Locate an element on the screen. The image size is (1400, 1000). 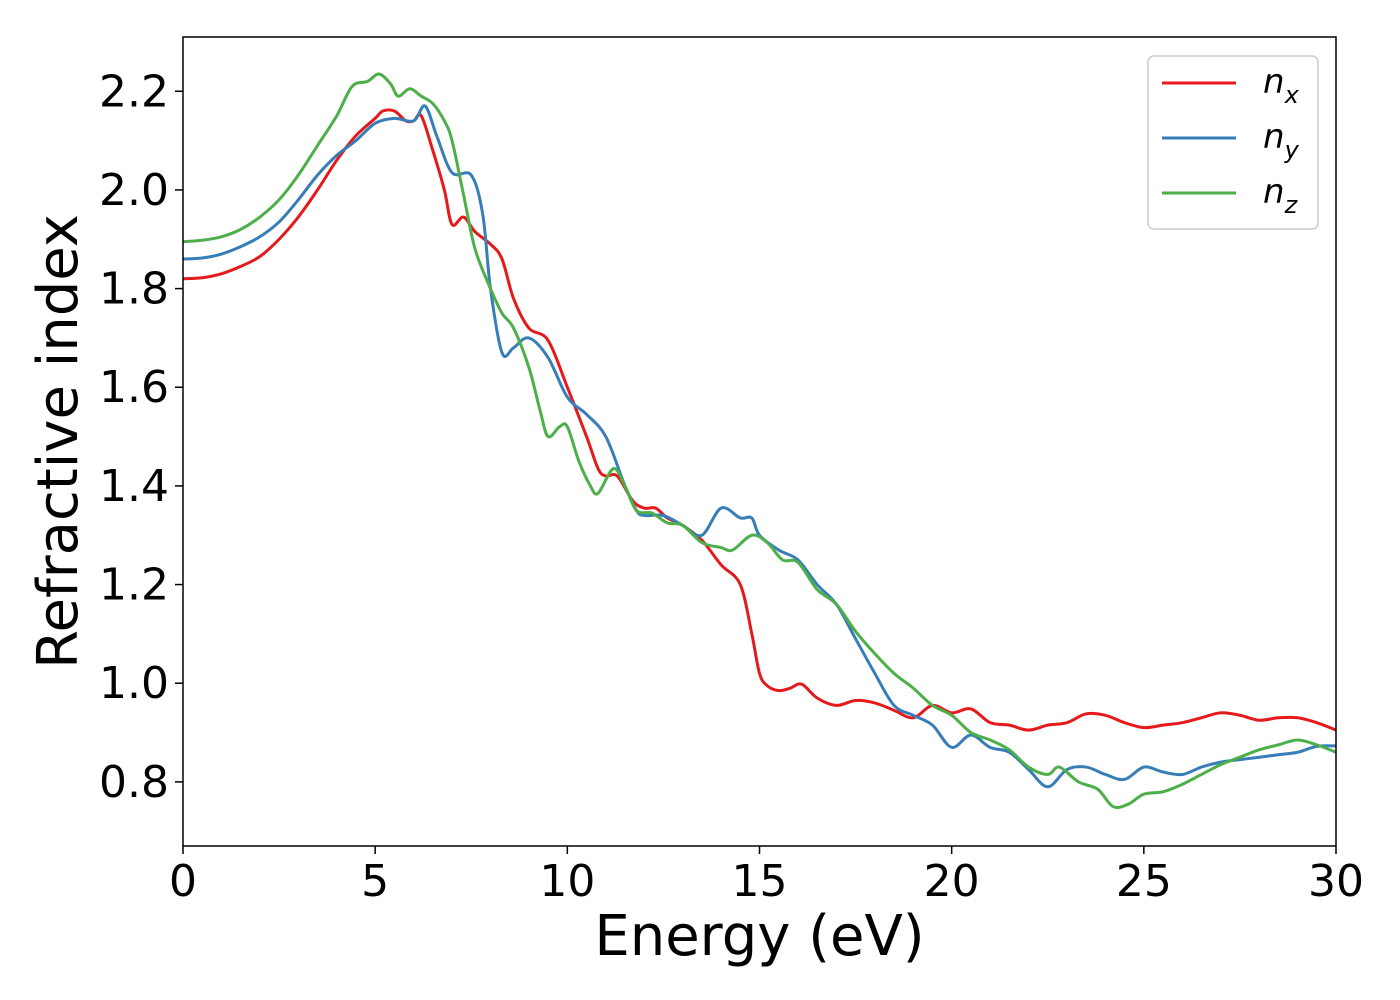
y-tick-label: 2.2 is located at coordinates (134, 91).